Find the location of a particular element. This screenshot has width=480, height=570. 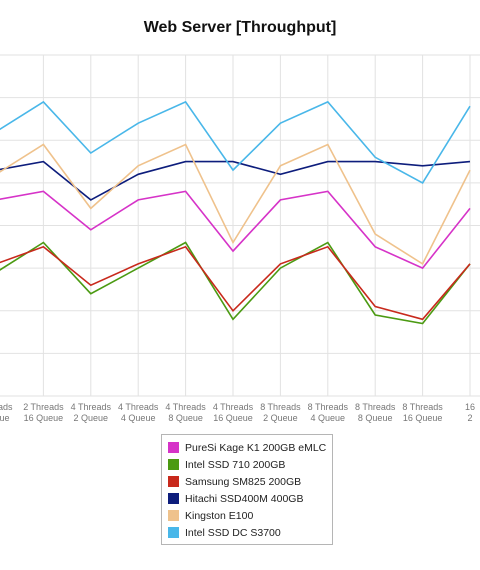

legend-item: Intel SSD 710 200GB is located at coordinates (250, 464).